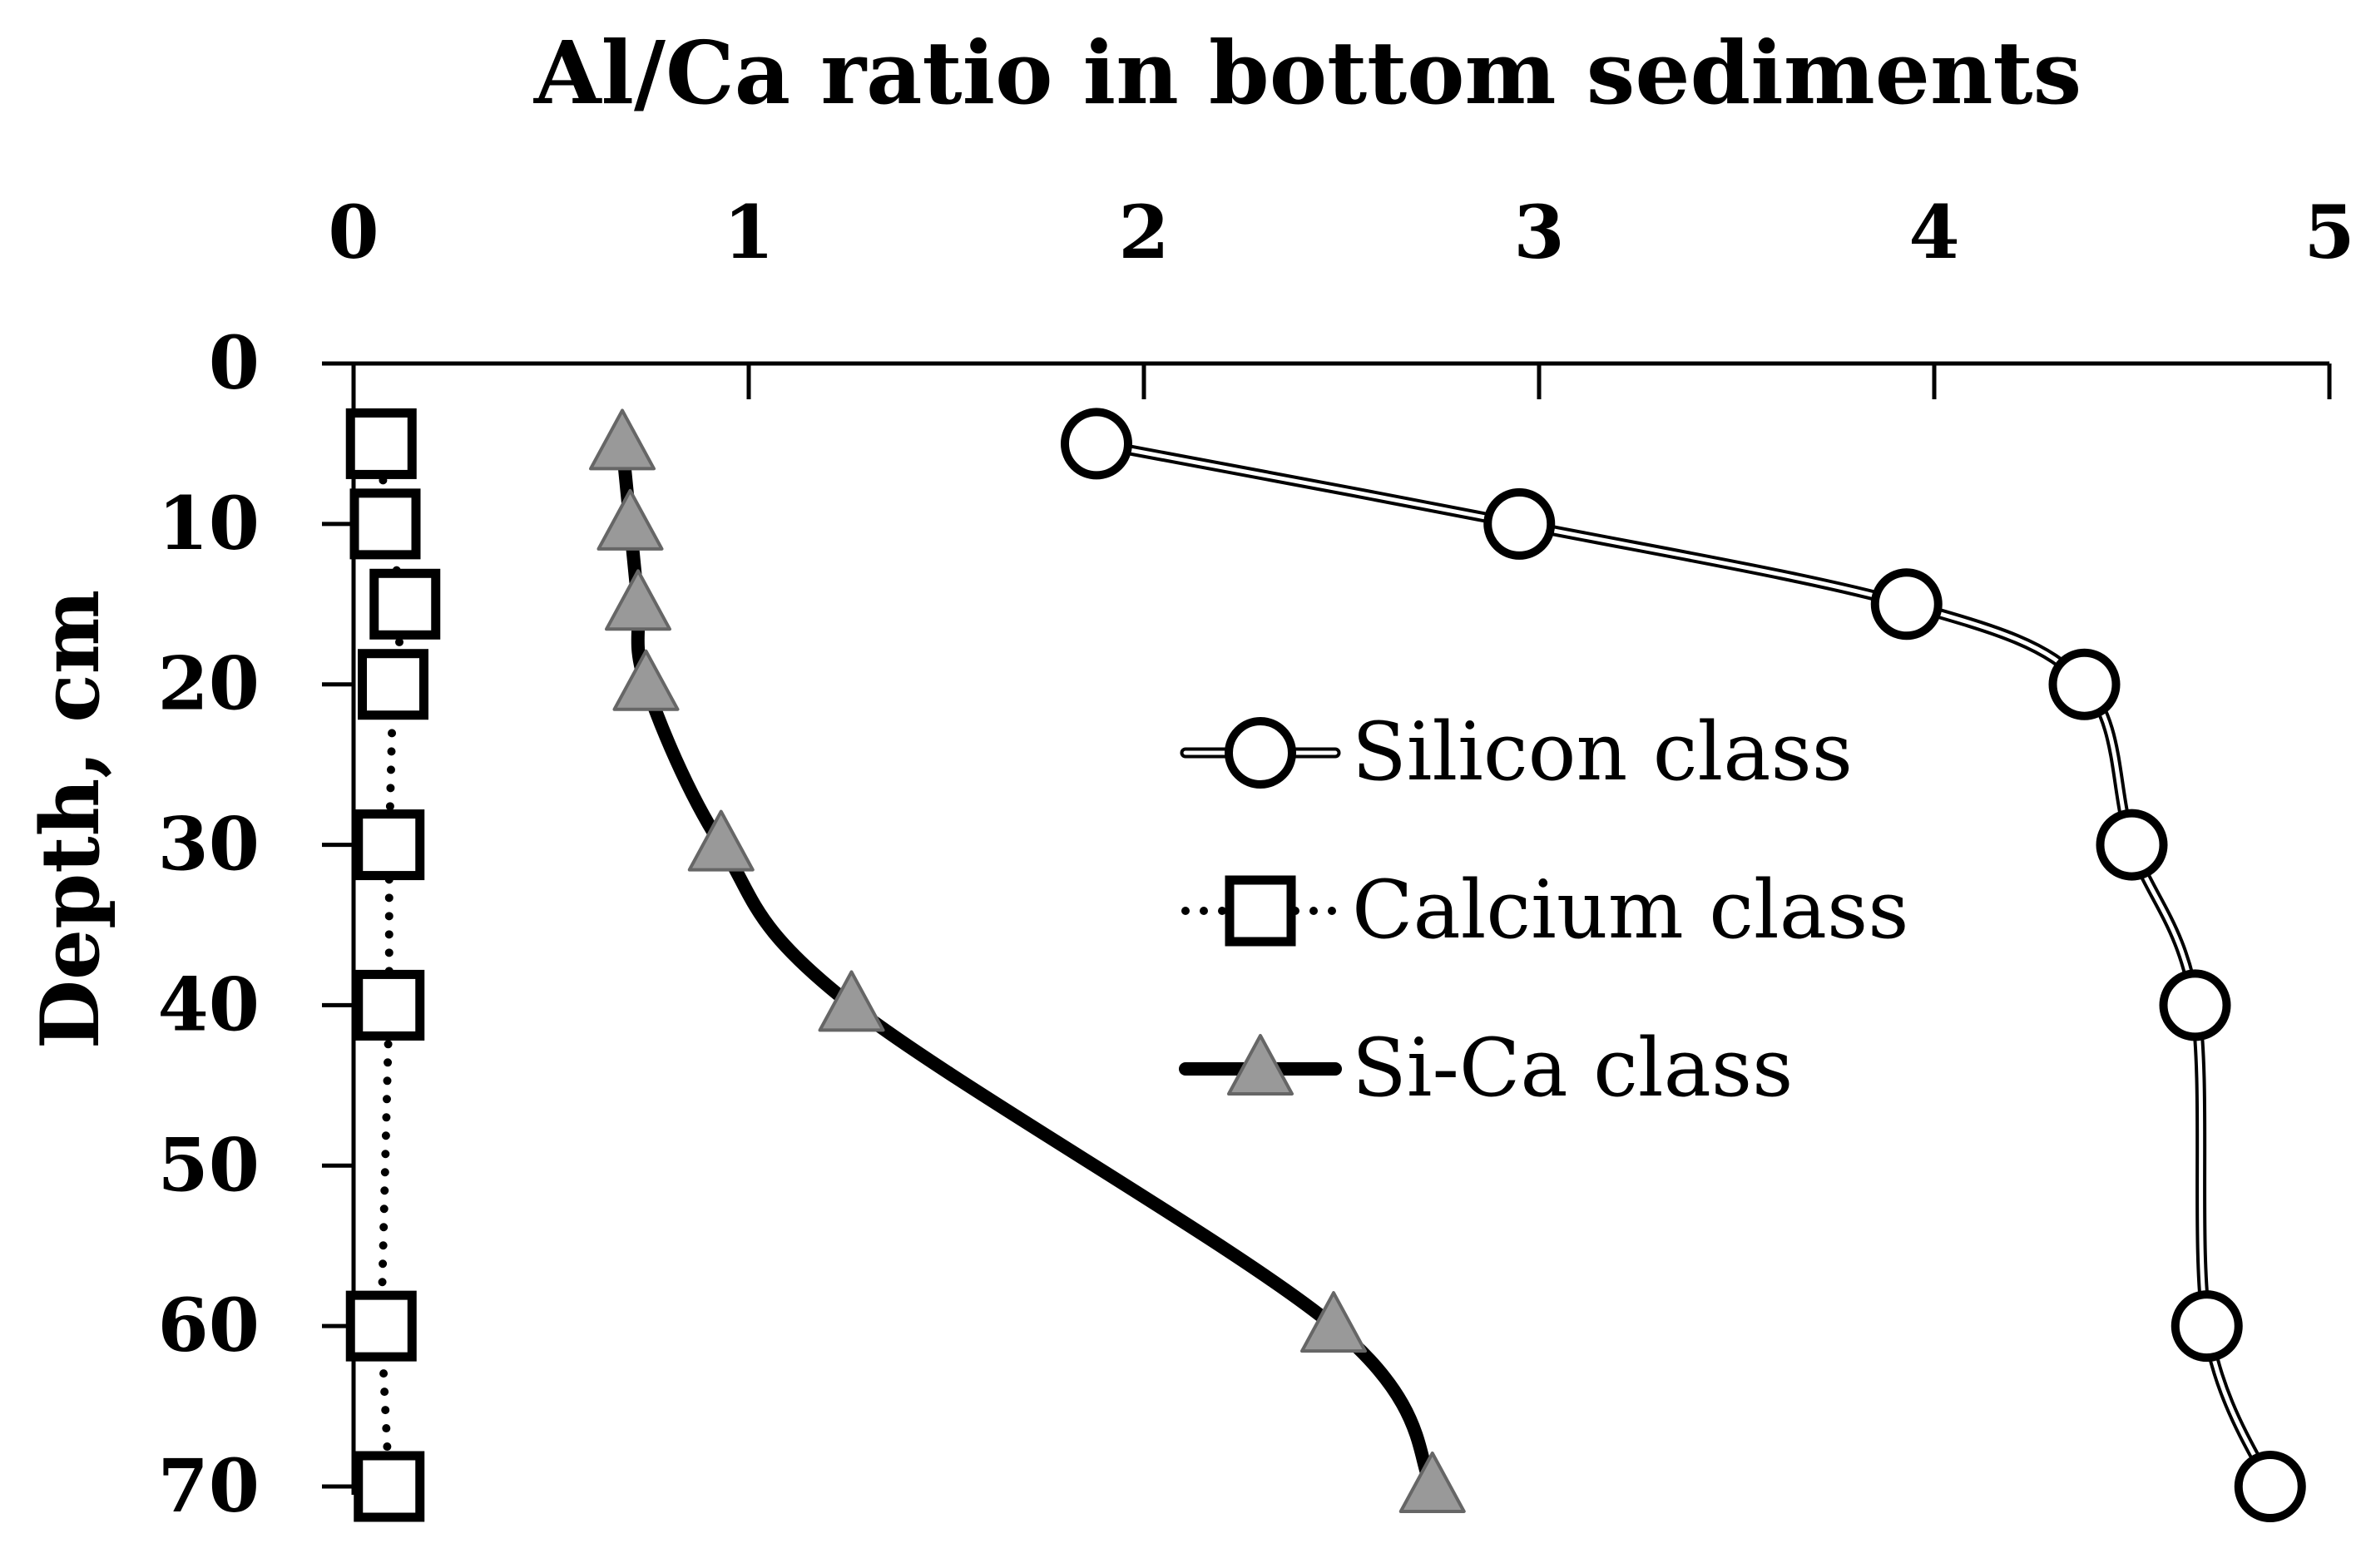  I want to click on y-tick-label: 40, so click(209, 1004).